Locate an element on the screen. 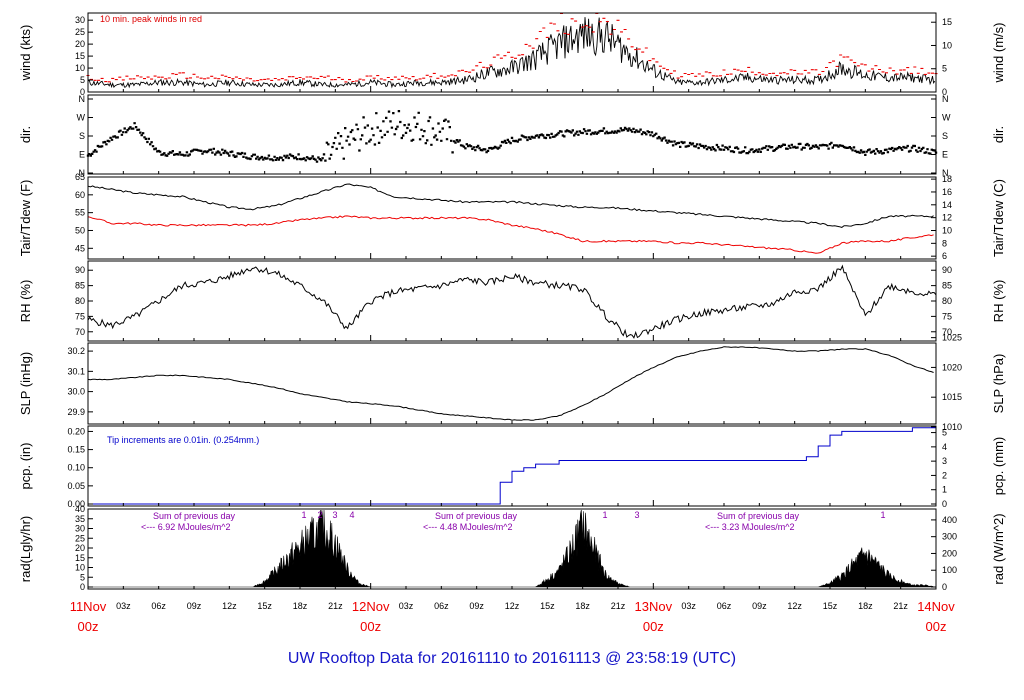 This screenshot has height=700, width=1024. rad-ytick-left-2: 10 is located at coordinates (80, 568).